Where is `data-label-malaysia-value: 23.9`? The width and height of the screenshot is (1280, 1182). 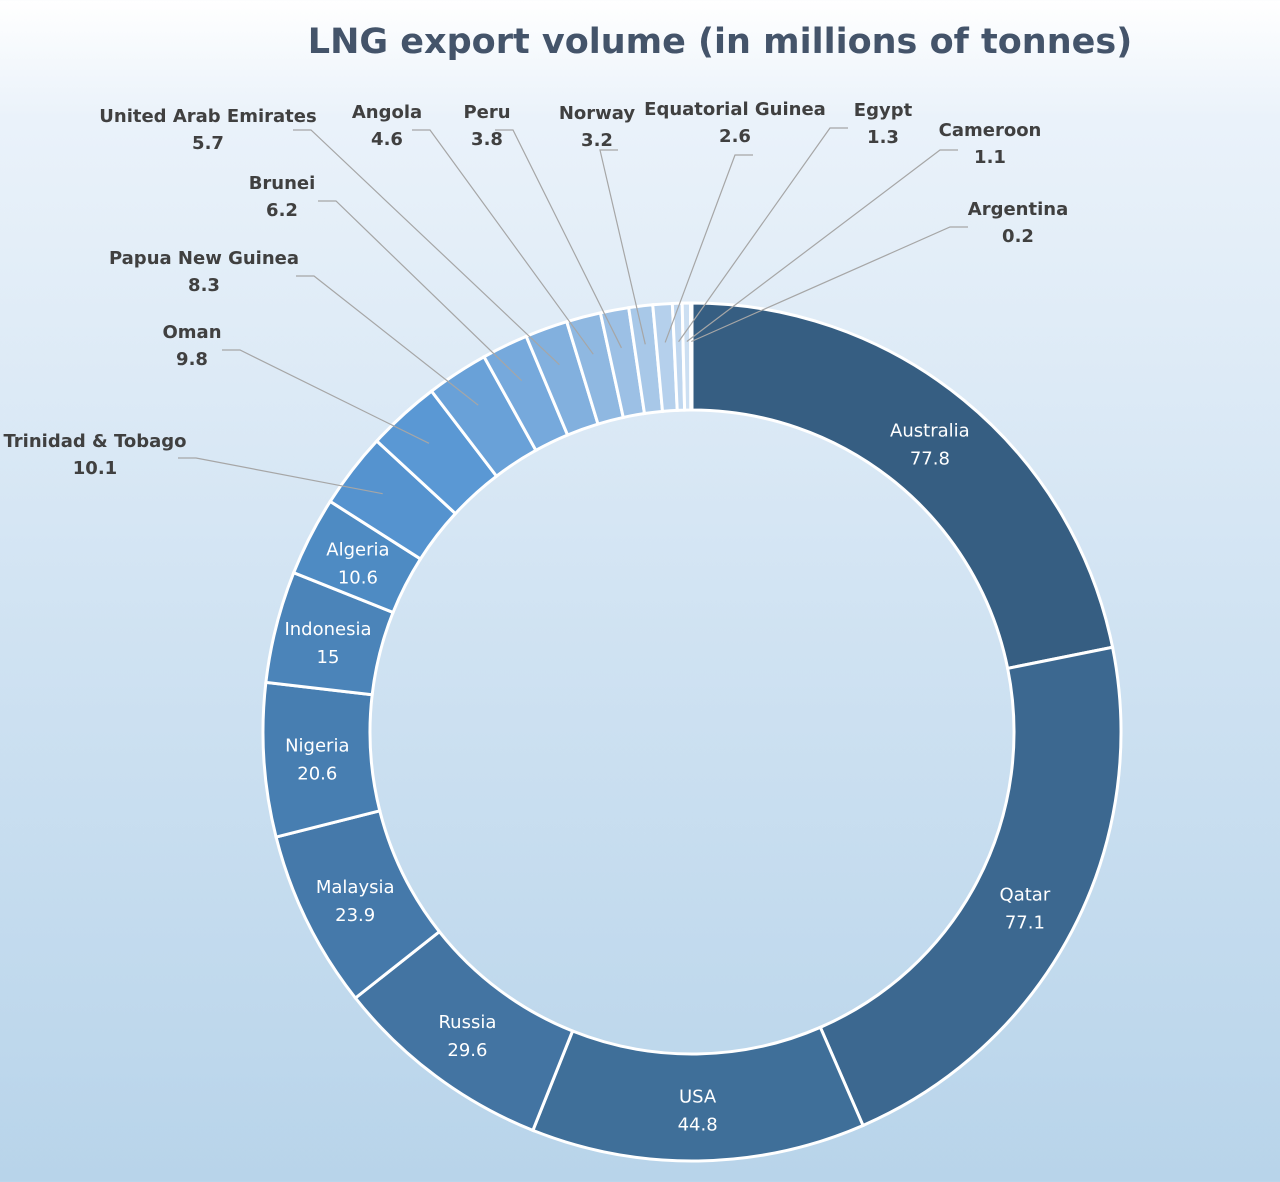 data-label-malaysia-value: 23.9 is located at coordinates (355, 915).